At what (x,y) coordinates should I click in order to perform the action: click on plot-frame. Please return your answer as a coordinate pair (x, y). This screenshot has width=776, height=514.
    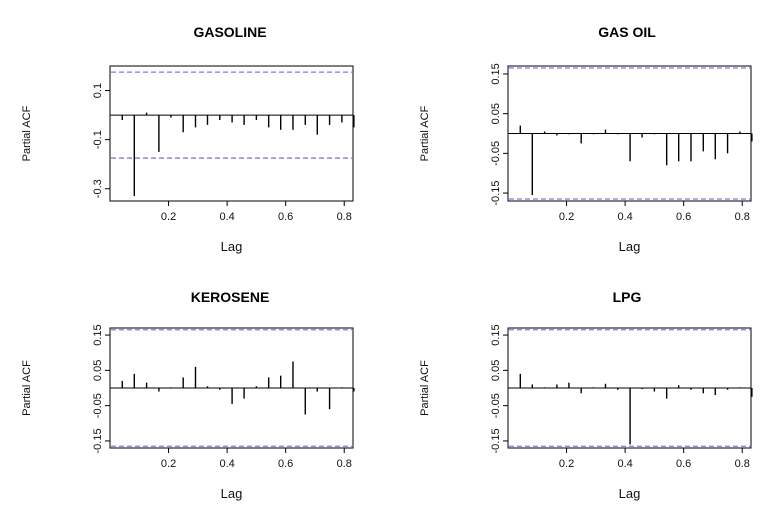
    Looking at the image, I should click on (231, 133).